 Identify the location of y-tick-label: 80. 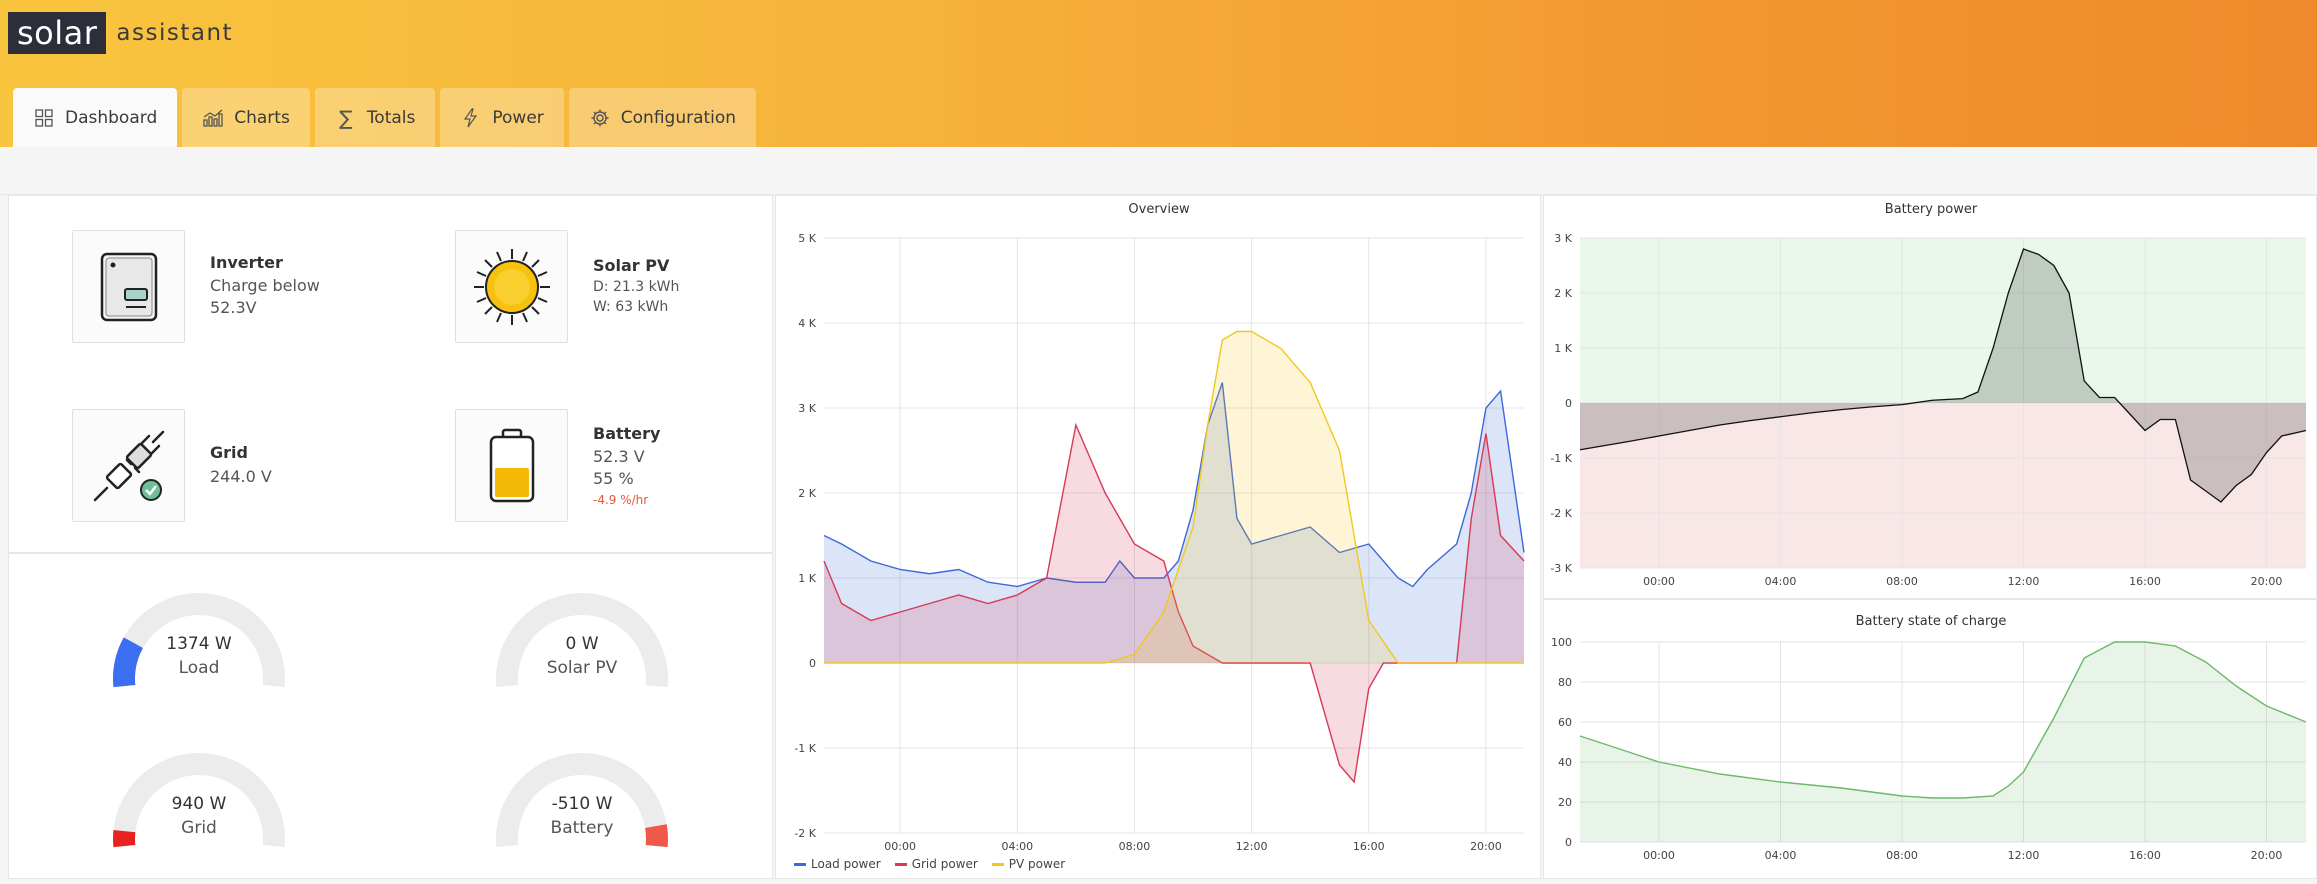
(1565, 682).